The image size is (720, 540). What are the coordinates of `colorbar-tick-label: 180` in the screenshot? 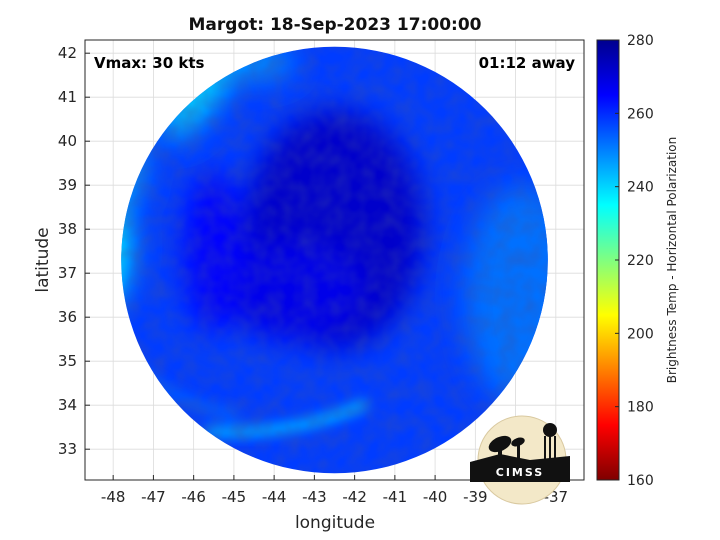 It's located at (640, 408).